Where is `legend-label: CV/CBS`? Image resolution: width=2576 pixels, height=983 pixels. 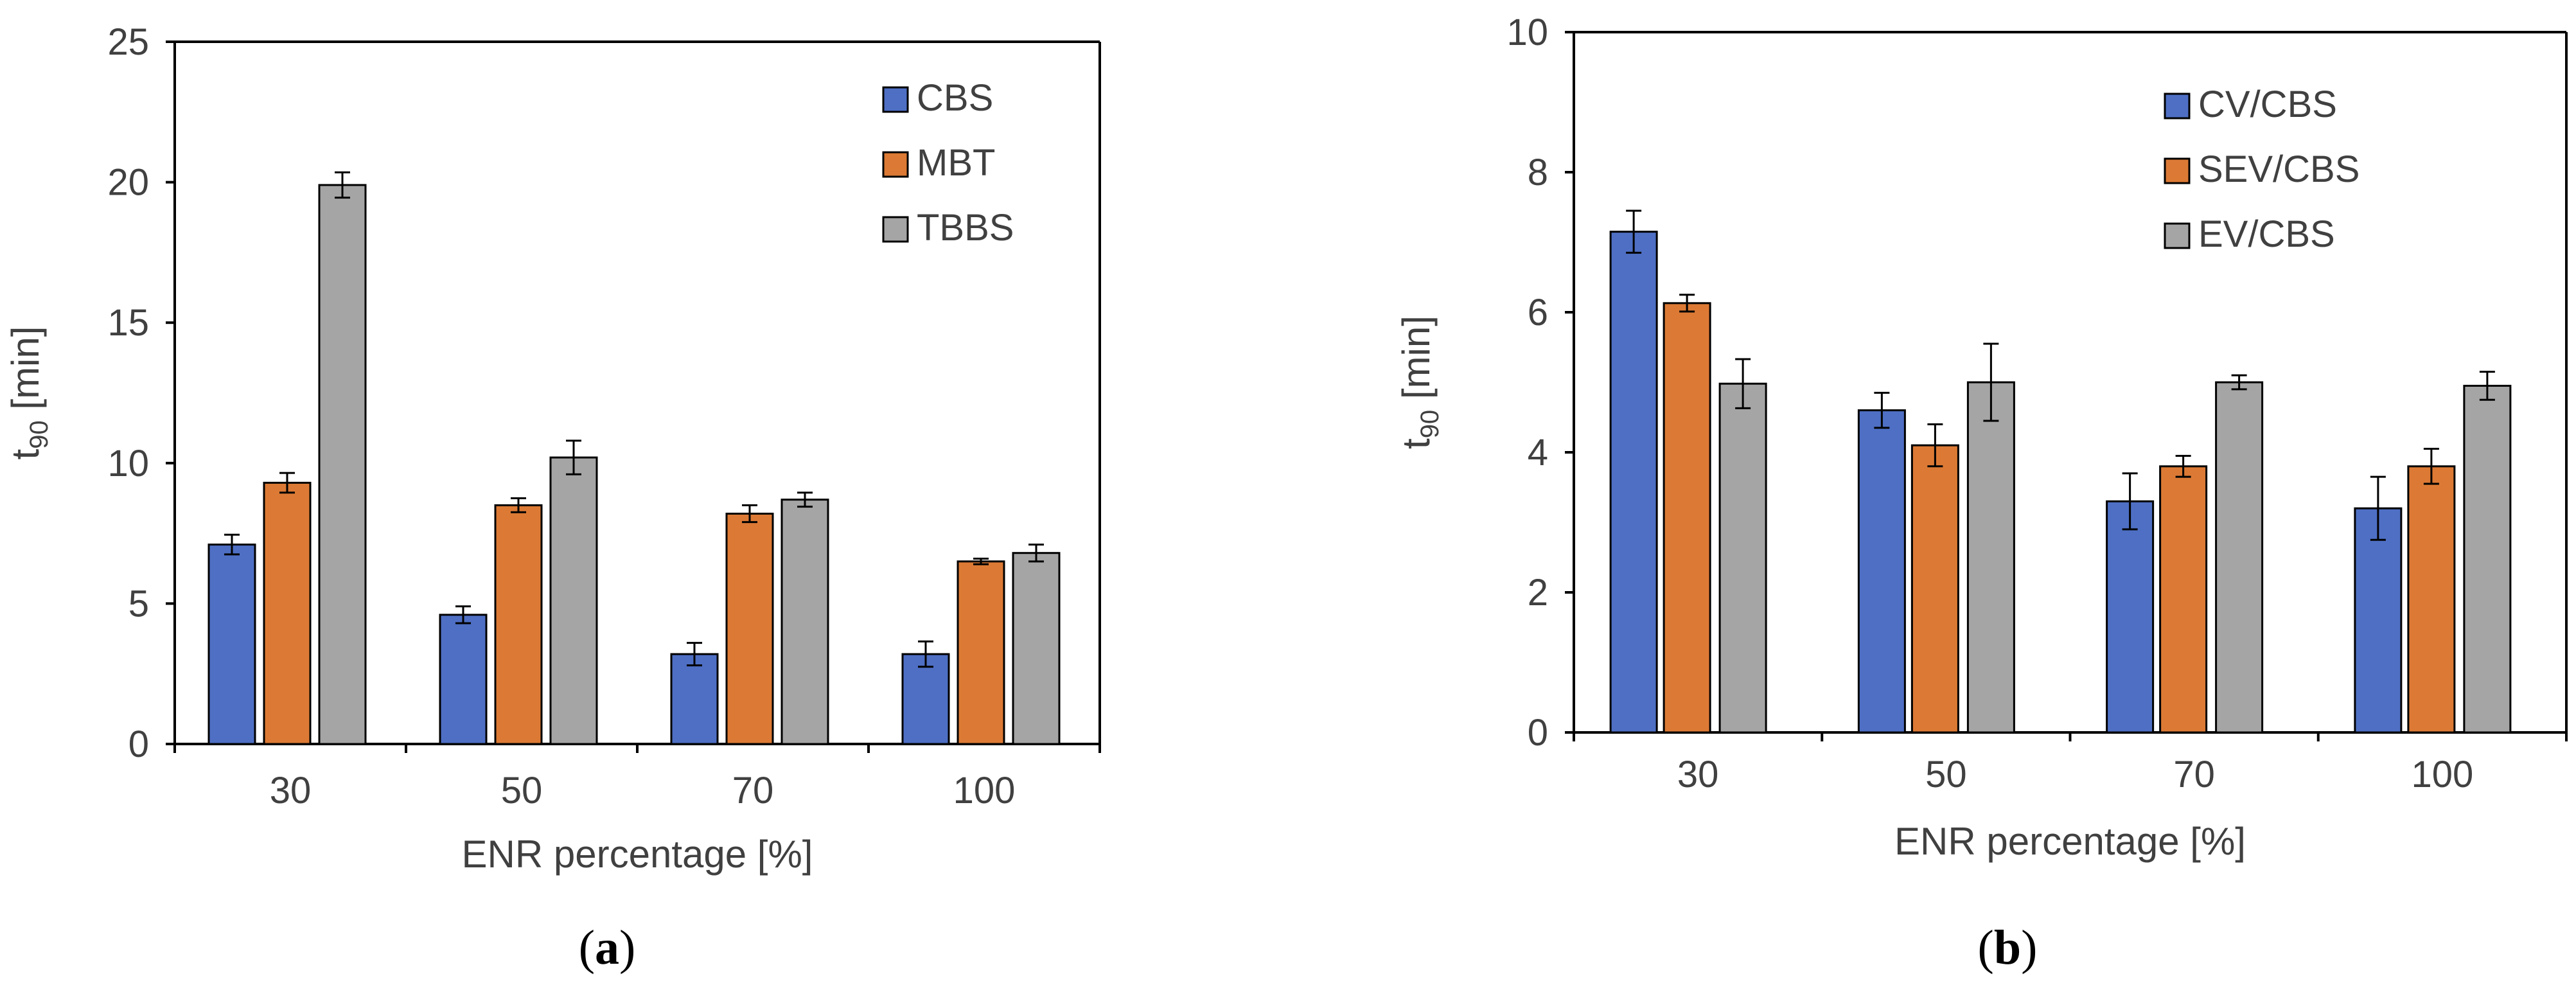
legend-label: CV/CBS is located at coordinates (2267, 105).